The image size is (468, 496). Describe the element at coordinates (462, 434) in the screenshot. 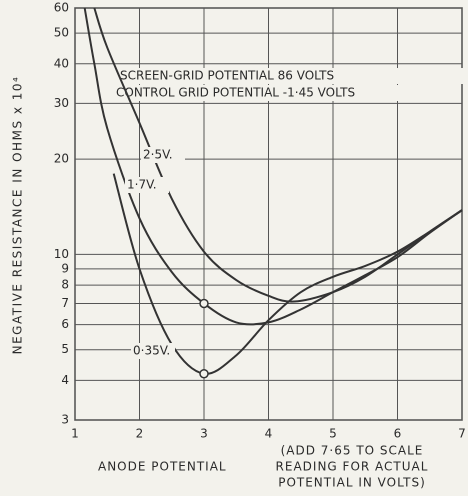

I see `x-tick-label: 7` at that location.